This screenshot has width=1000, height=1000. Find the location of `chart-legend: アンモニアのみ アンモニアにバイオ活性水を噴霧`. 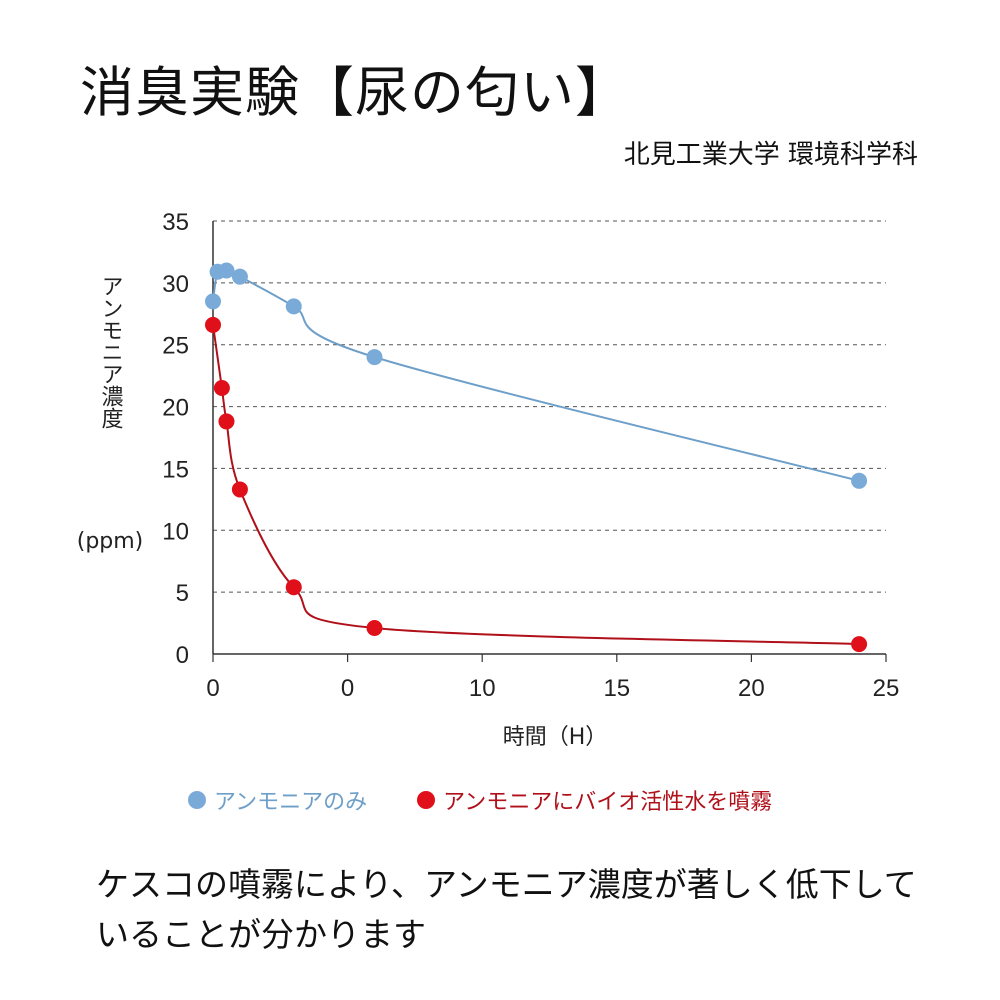

chart-legend: アンモニアのみ アンモニアにバイオ活性水を噴霧 is located at coordinates (480, 800).